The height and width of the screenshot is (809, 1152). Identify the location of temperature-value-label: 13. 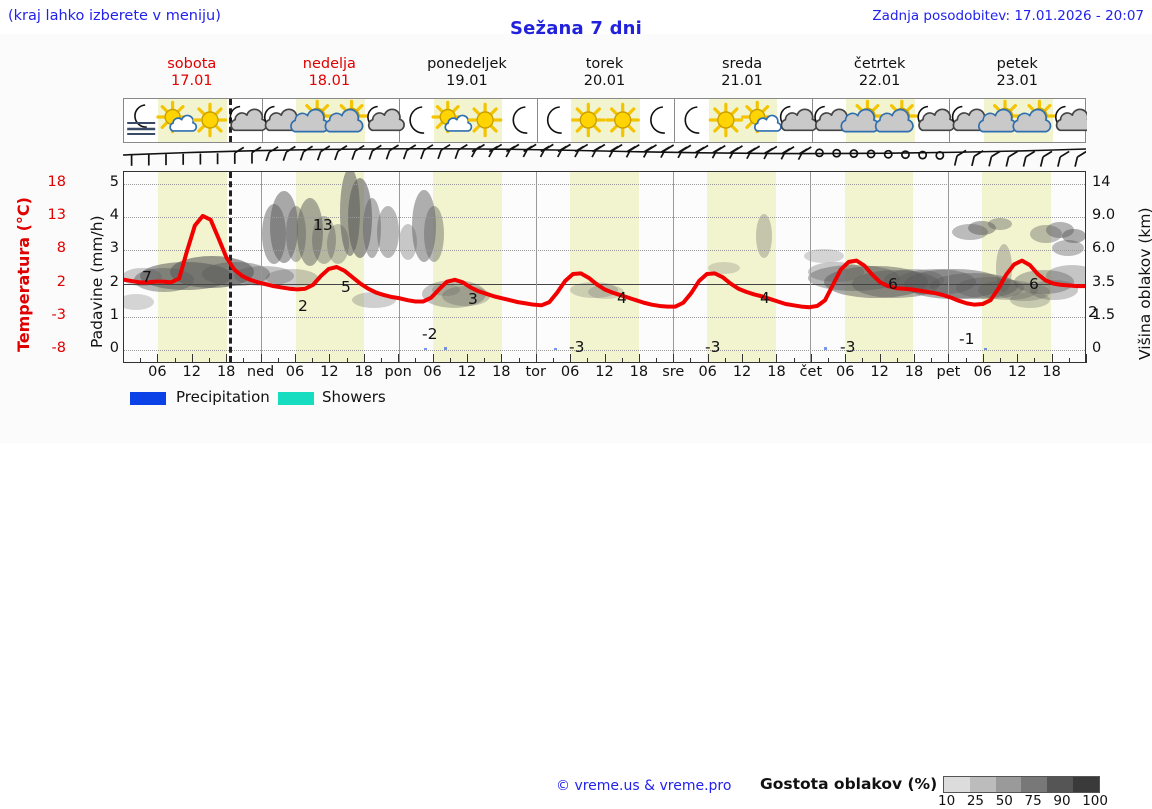
(323, 225).